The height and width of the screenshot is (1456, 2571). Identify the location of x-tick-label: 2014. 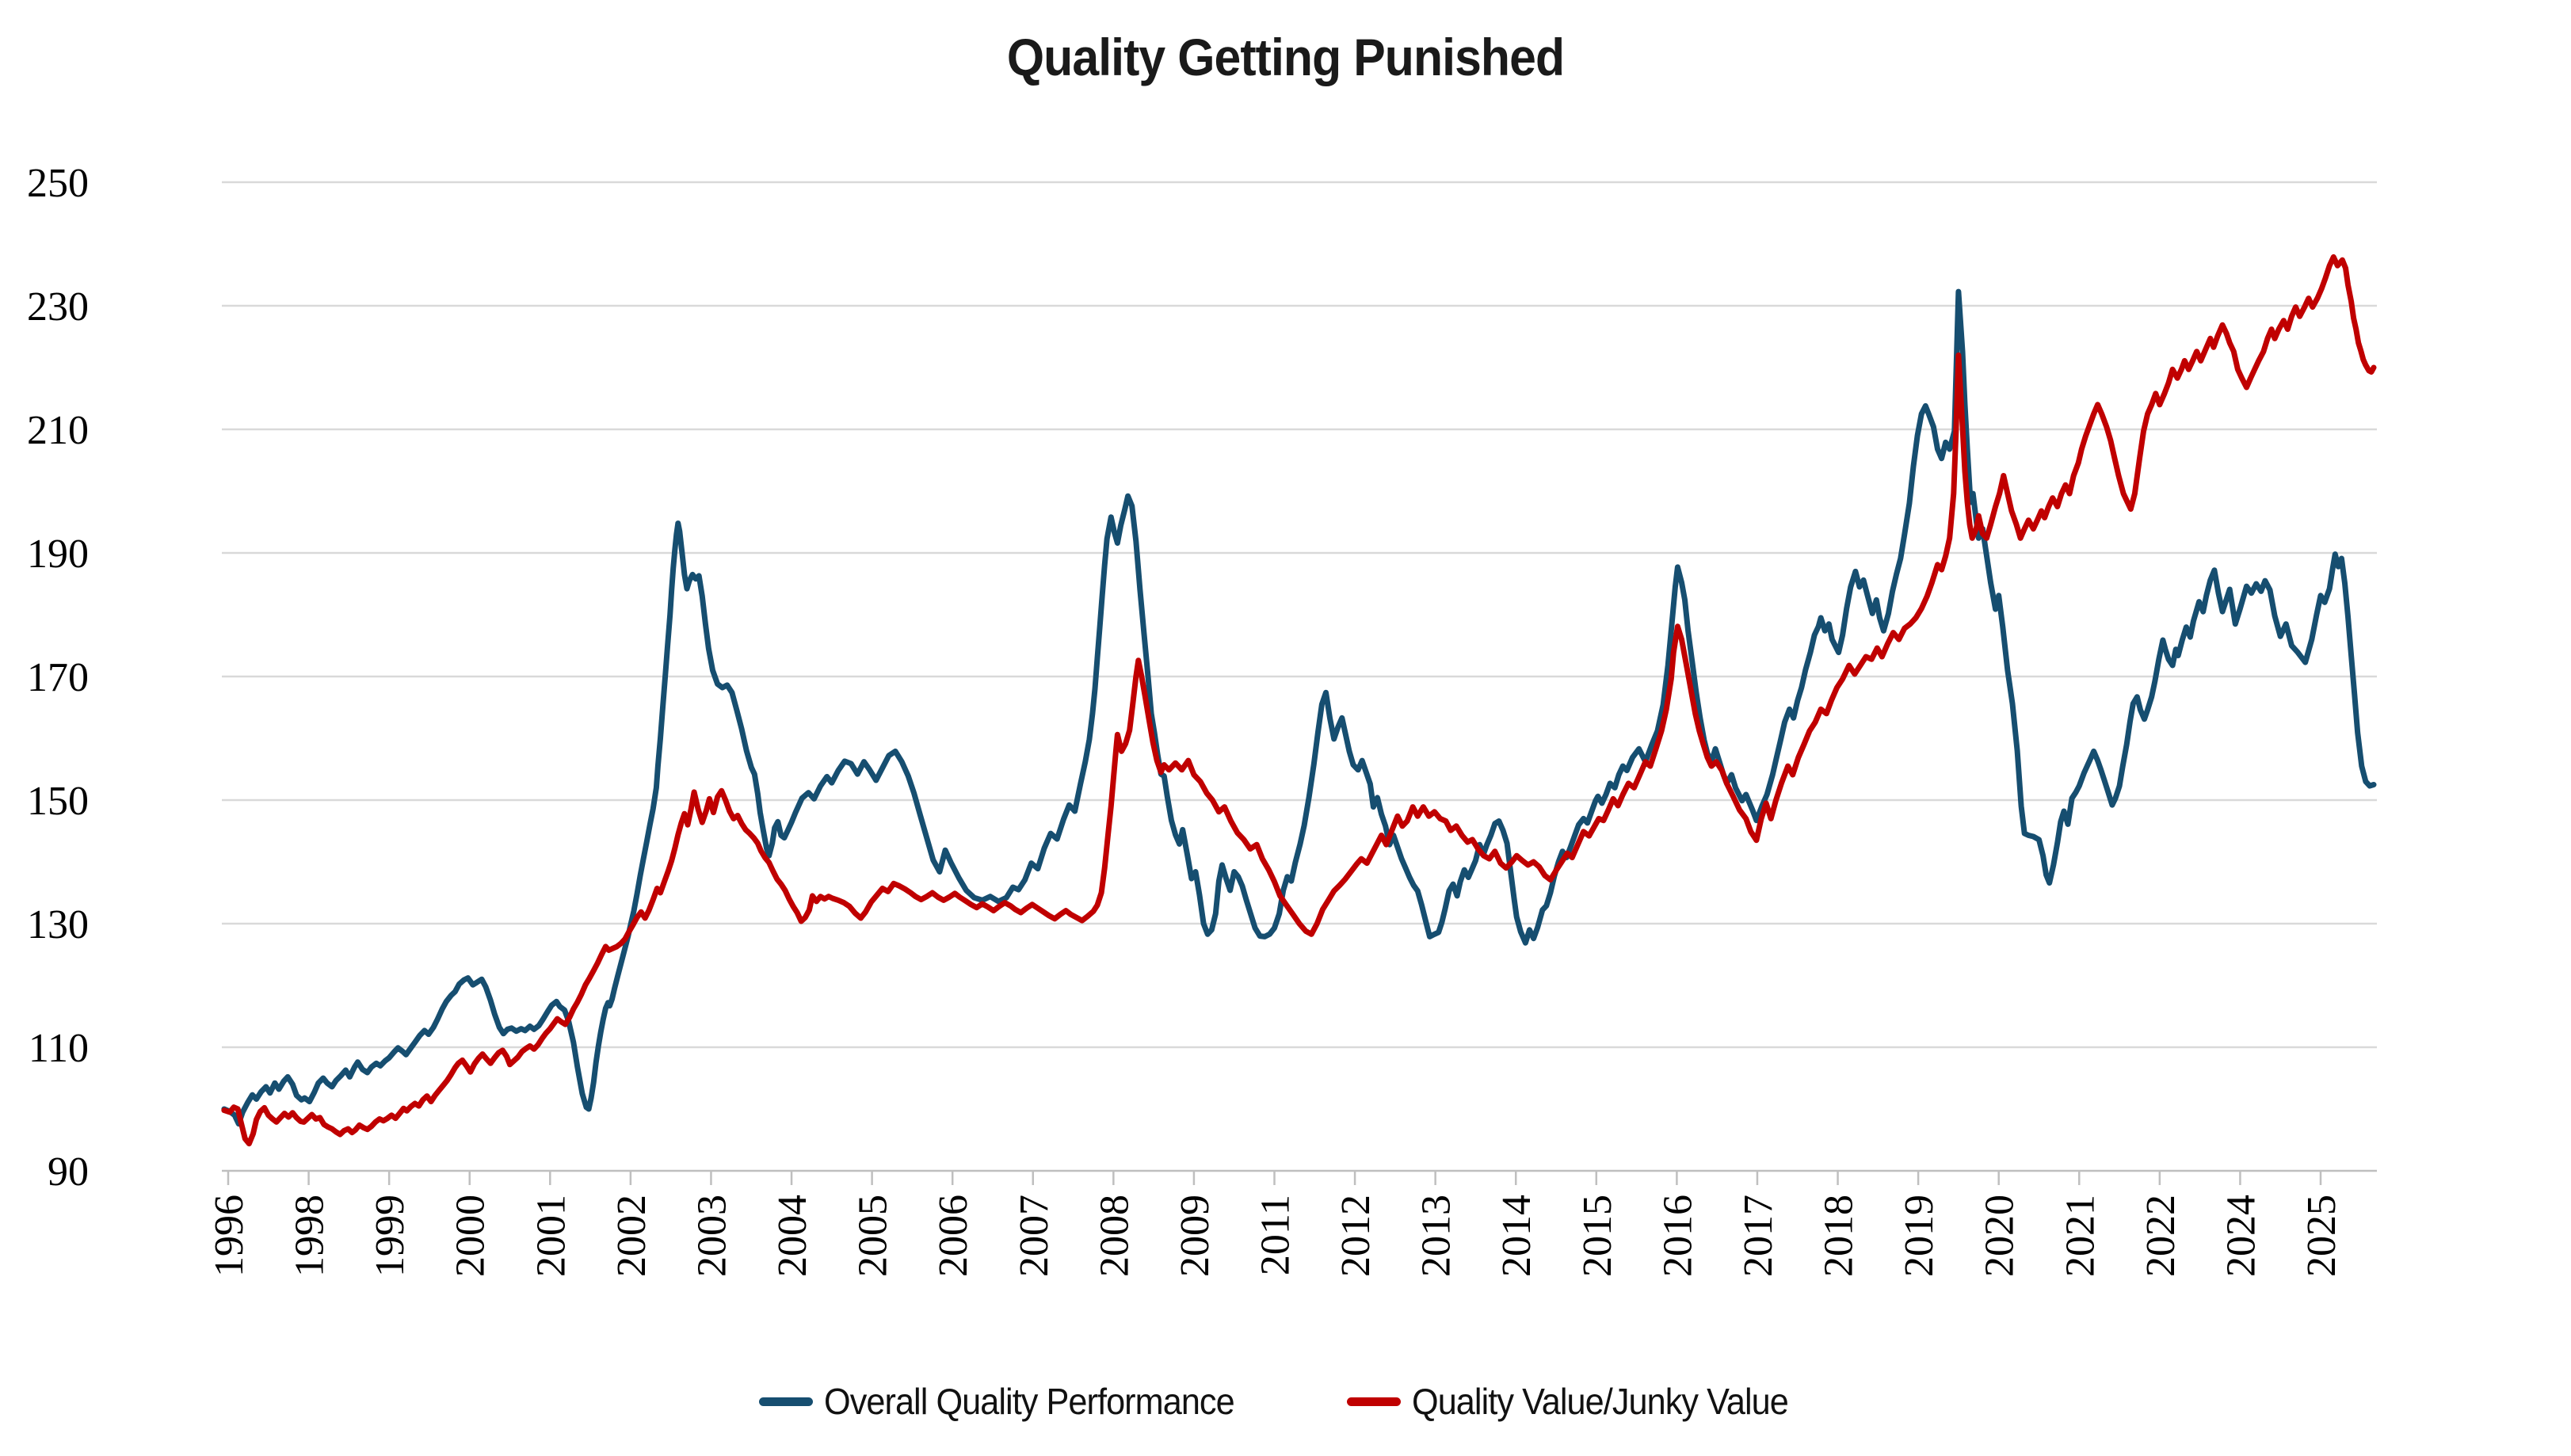
(1516, 1236).